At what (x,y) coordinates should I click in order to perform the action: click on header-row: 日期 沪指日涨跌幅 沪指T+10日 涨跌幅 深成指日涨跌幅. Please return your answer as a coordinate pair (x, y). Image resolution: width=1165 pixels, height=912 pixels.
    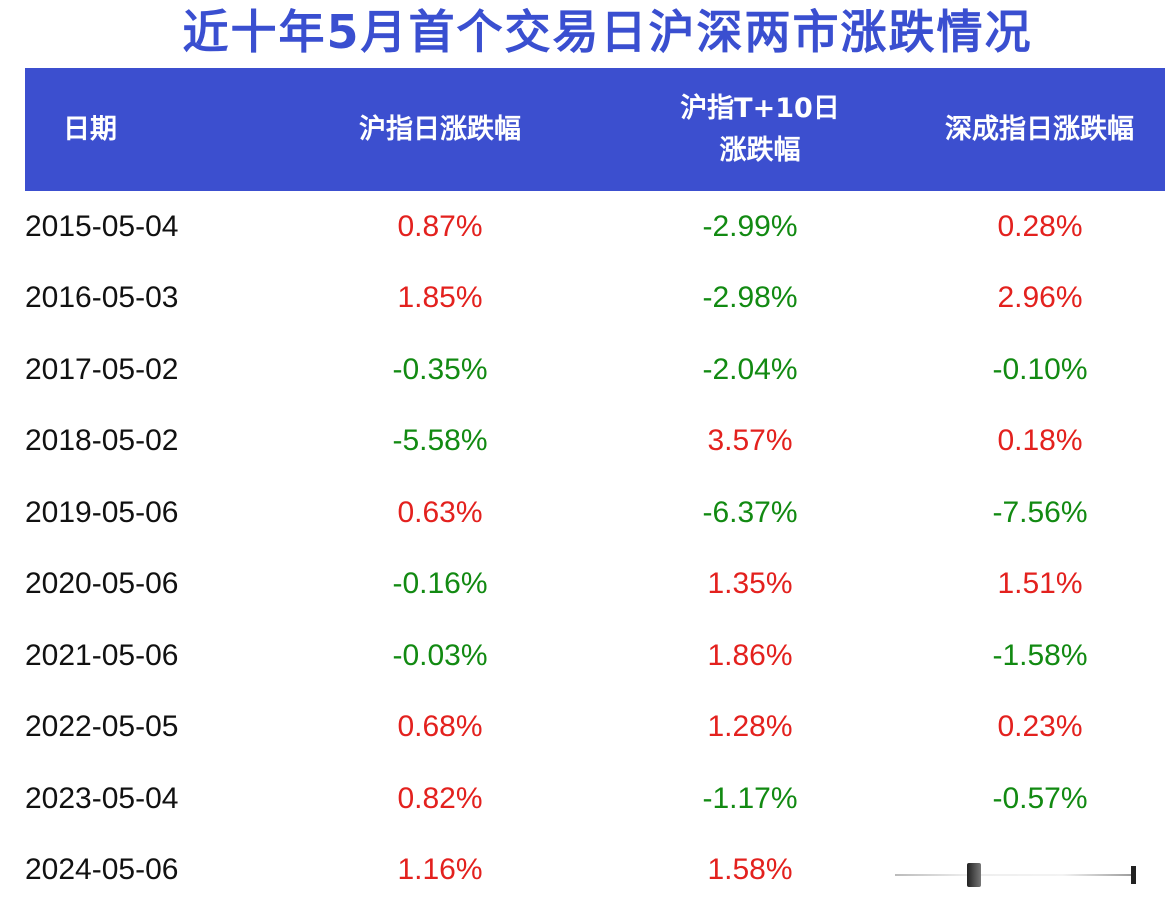
    Looking at the image, I should click on (595, 129).